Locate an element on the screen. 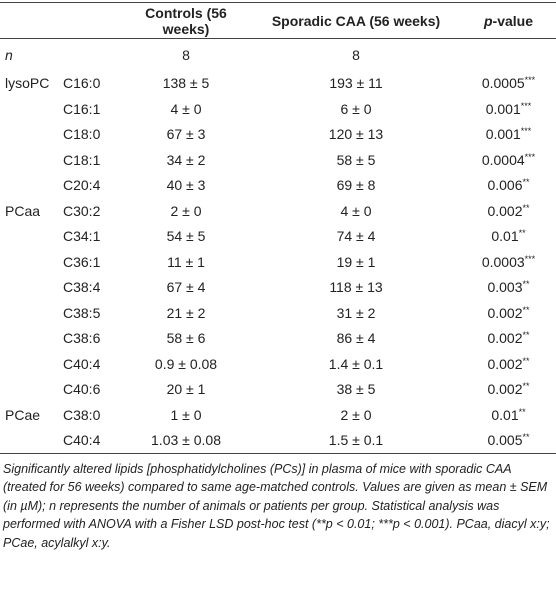 The height and width of the screenshot is (594, 556). cell: 86 ± 4 is located at coordinates (356, 338).